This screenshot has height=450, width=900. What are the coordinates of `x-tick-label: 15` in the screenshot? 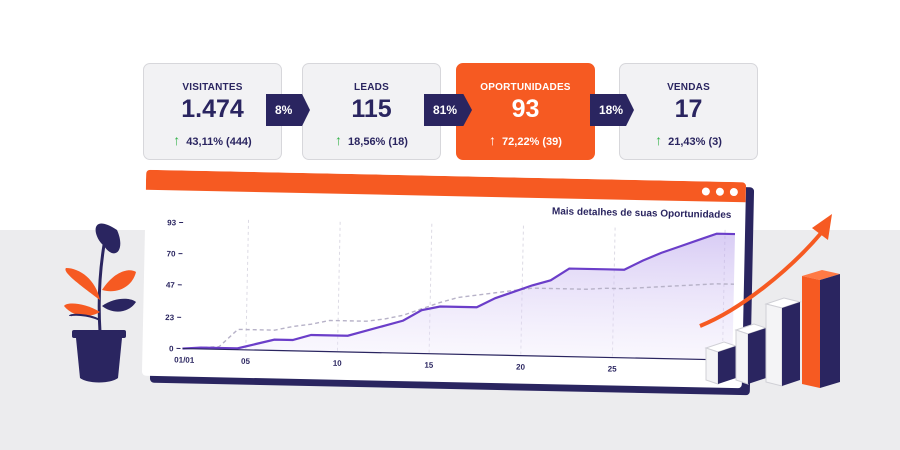 It's located at (429, 365).